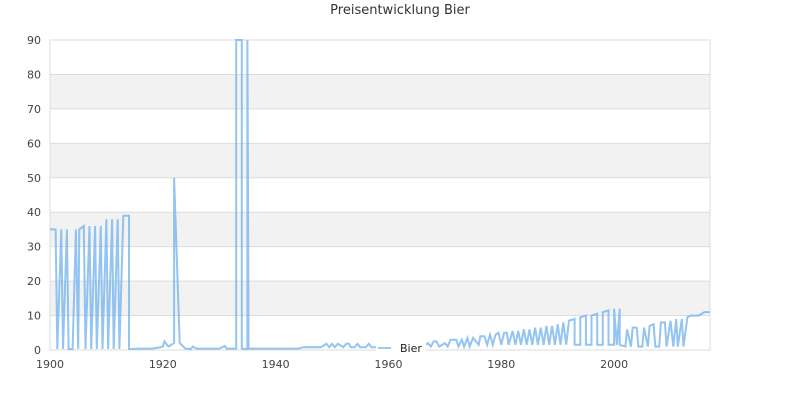 Image resolution: width=800 pixels, height=400 pixels. Describe the element at coordinates (34, 316) in the screenshot. I see `y-tick-label: 10` at that location.